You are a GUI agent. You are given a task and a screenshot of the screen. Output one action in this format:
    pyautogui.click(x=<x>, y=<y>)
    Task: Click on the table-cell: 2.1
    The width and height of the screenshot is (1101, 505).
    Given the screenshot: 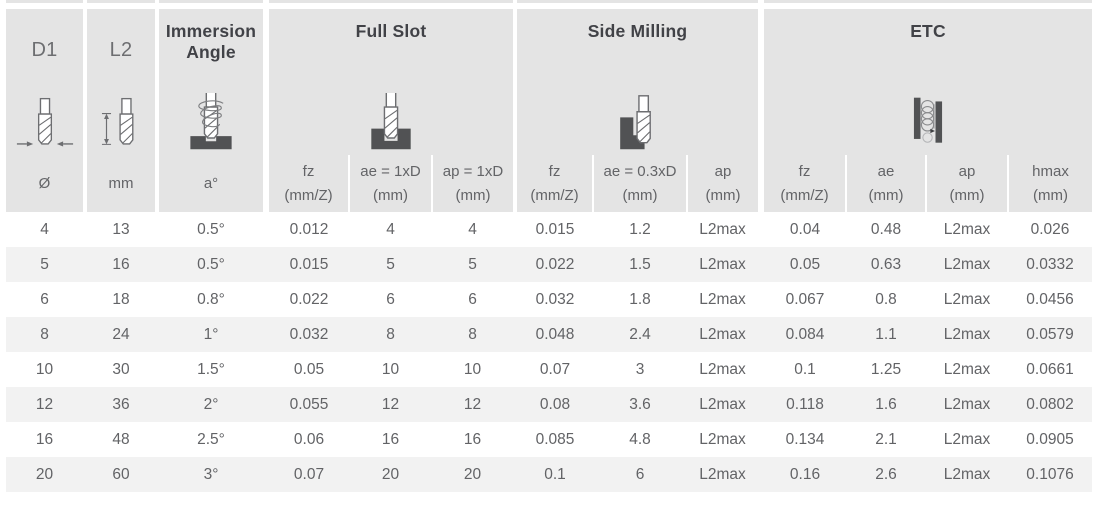 What is the action you would take?
    pyautogui.click(x=886, y=439)
    